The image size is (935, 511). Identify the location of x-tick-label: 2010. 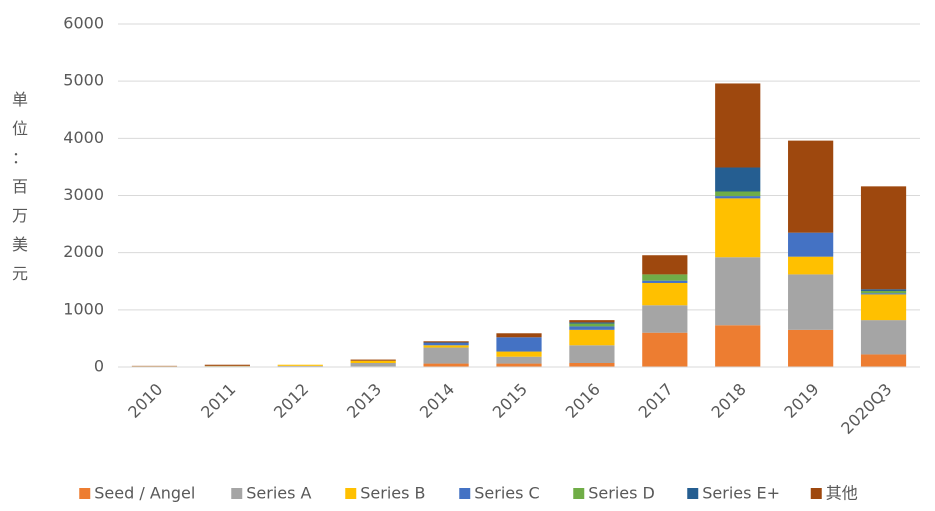
(145, 401).